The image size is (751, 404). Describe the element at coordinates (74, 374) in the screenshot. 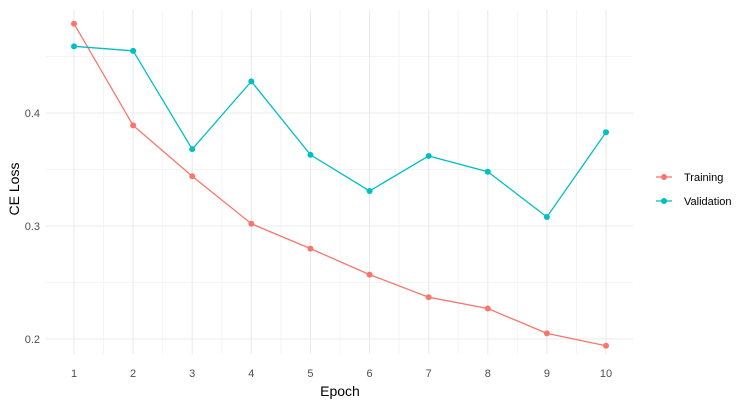

I see `x-tick-label: 1` at that location.